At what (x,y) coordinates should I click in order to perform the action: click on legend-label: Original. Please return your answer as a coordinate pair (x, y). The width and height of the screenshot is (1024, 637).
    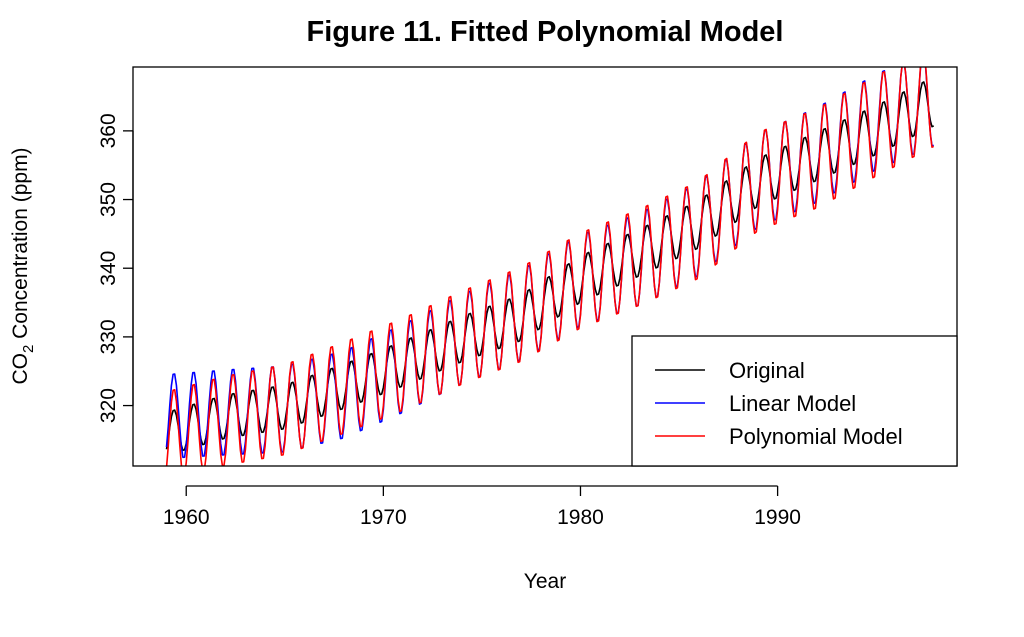
    Looking at the image, I should click on (767, 370).